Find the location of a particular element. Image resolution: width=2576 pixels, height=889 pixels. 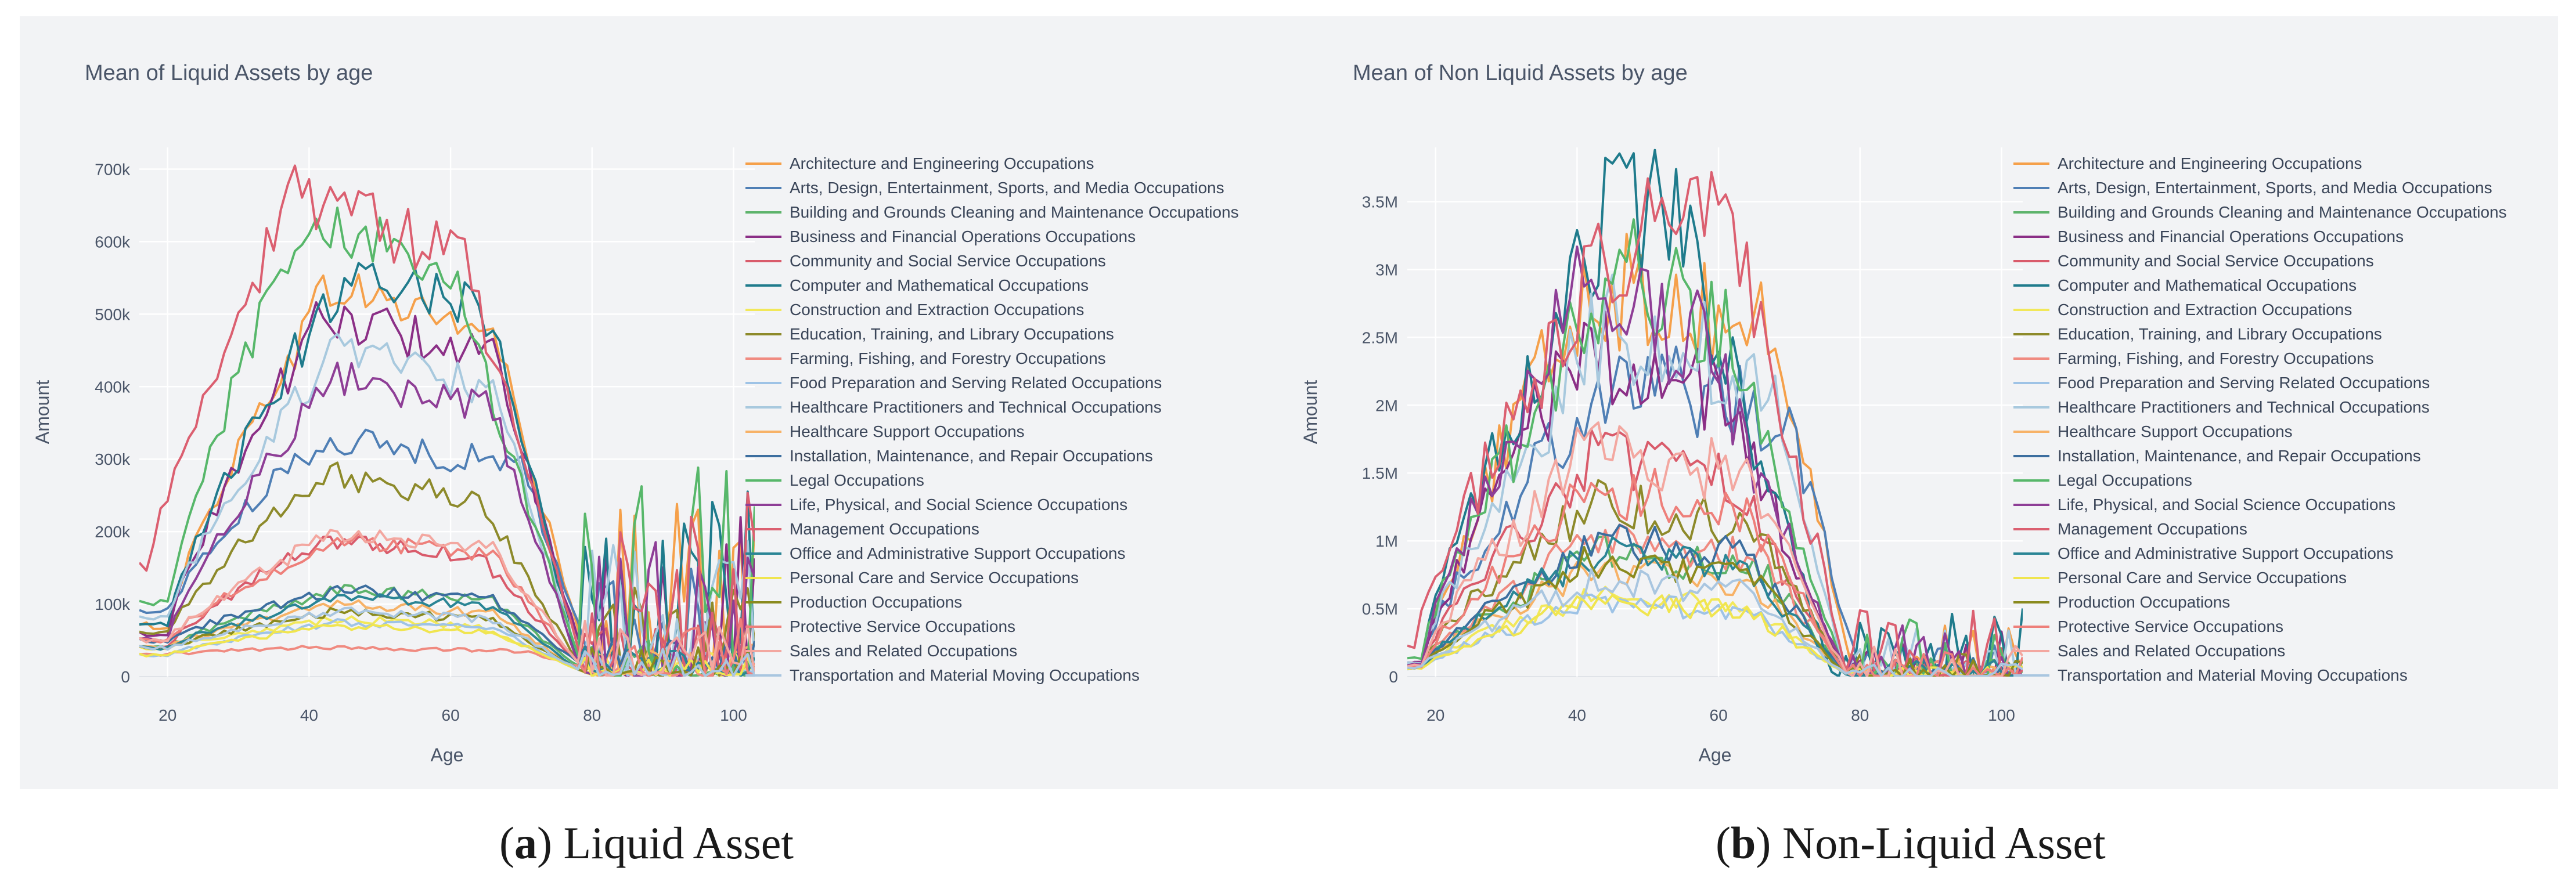

caption-b-letter: b is located at coordinates (1743, 843).